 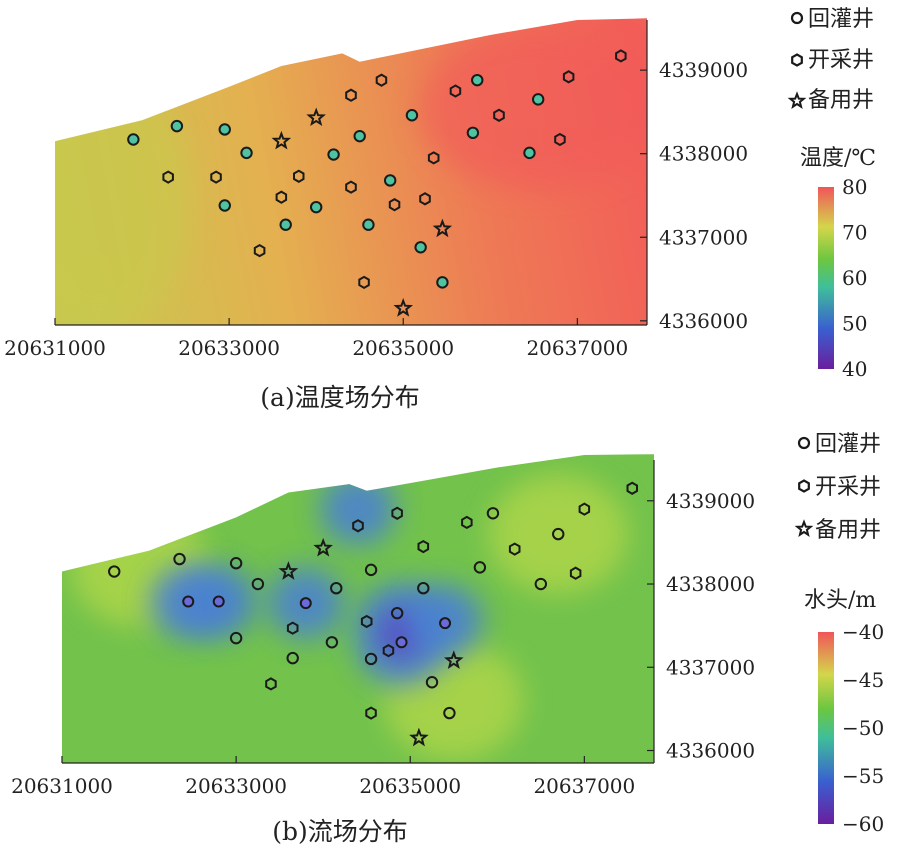 I want to click on x-tick-label: 20637000, so click(x=577, y=348).